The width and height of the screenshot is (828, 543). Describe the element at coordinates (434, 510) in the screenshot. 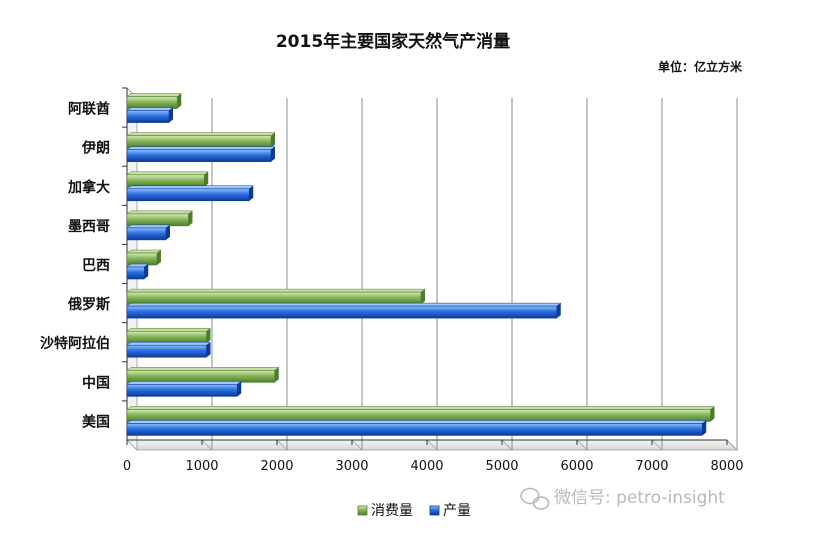

I see `legend-swatch-production` at that location.